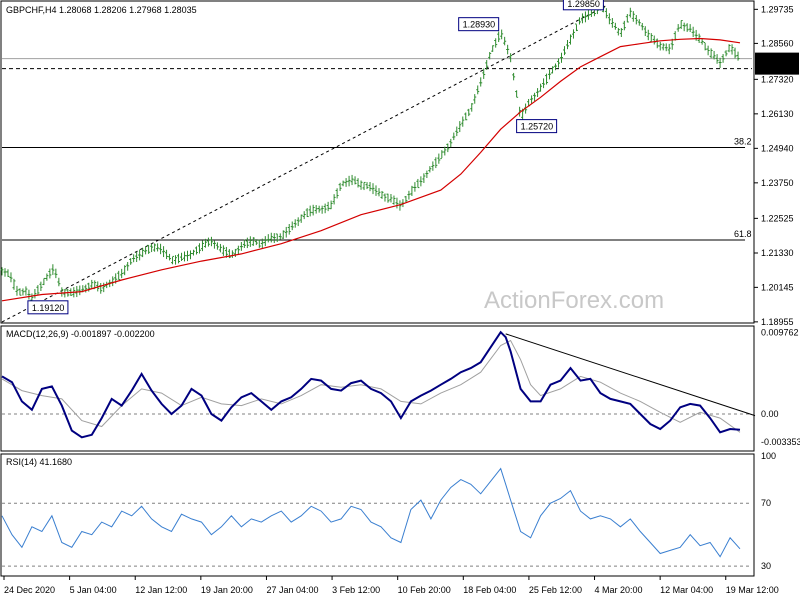 This screenshot has width=800, height=600. I want to click on current-price-tag-box, so click(777, 58).